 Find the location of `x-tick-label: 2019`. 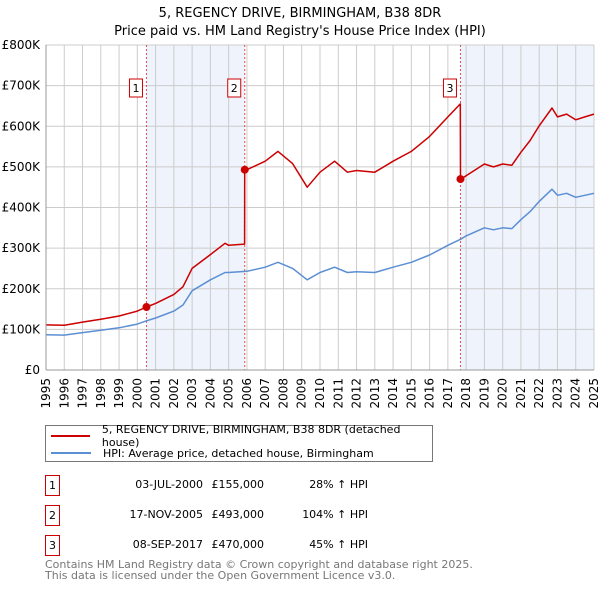

x-tick-label: 2019 is located at coordinates (484, 393).